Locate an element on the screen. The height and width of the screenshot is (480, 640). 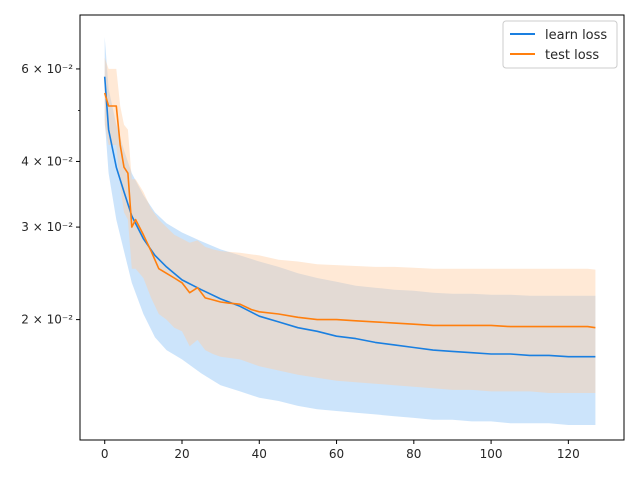
legend: learn loss test loss is located at coordinates (560, 44).